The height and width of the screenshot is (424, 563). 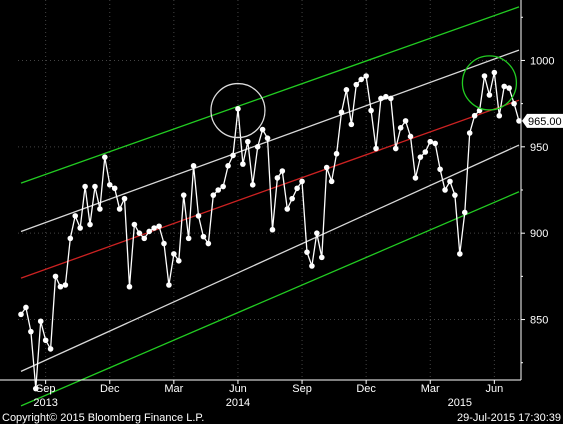 What do you see at coordinates (542, 61) in the screenshot?
I see `y-tick-label-1000: 1000` at bounding box center [542, 61].